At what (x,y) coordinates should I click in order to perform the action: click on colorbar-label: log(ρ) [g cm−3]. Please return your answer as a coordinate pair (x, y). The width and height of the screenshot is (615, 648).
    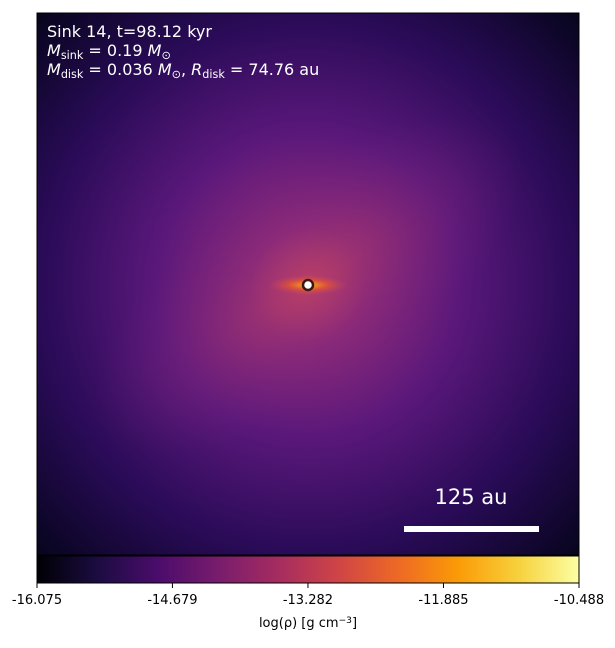
    Looking at the image, I should click on (308, 623).